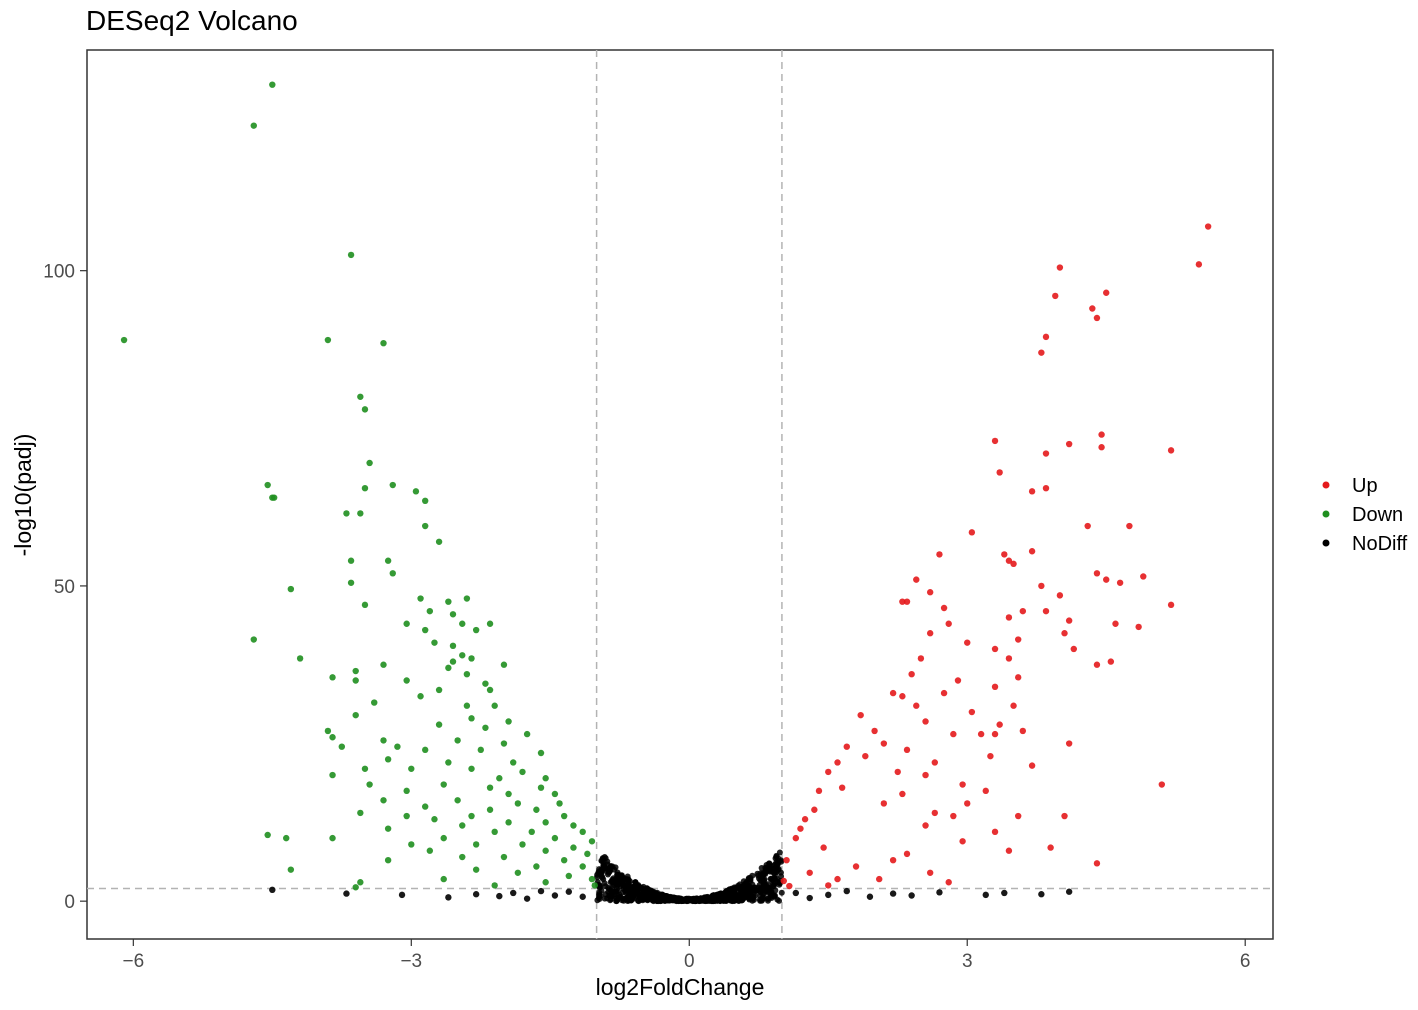 The height and width of the screenshot is (1010, 1418). I want to click on x-tick-label: −3, so click(411, 961).